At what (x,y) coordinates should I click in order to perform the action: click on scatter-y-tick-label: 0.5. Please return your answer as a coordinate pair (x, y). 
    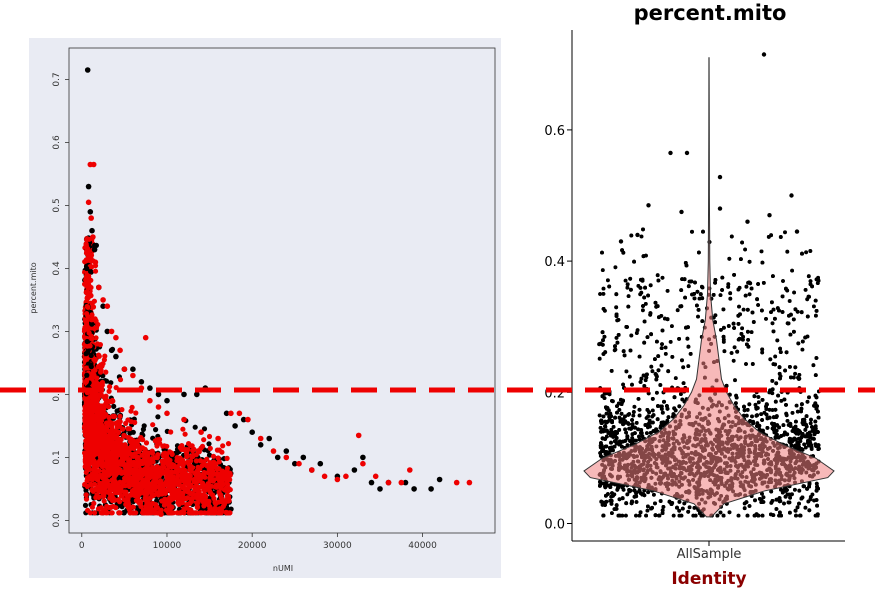
    Looking at the image, I should click on (57, 205).